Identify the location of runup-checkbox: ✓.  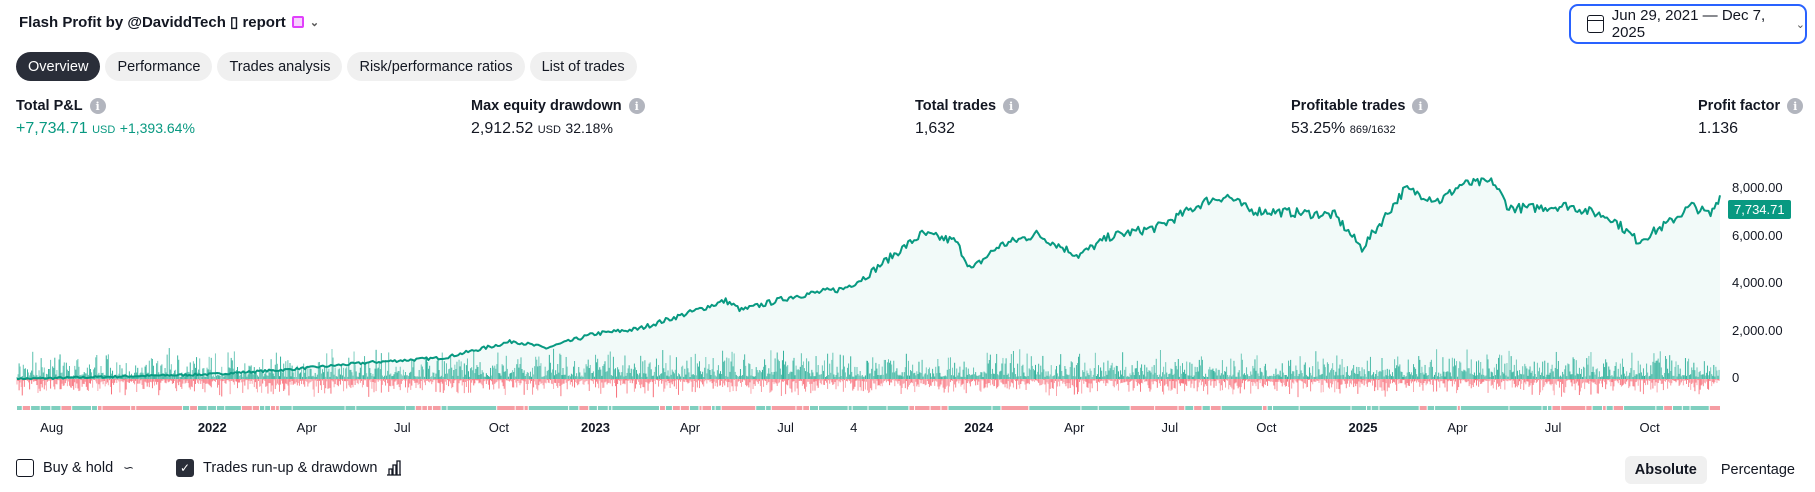
(185, 468).